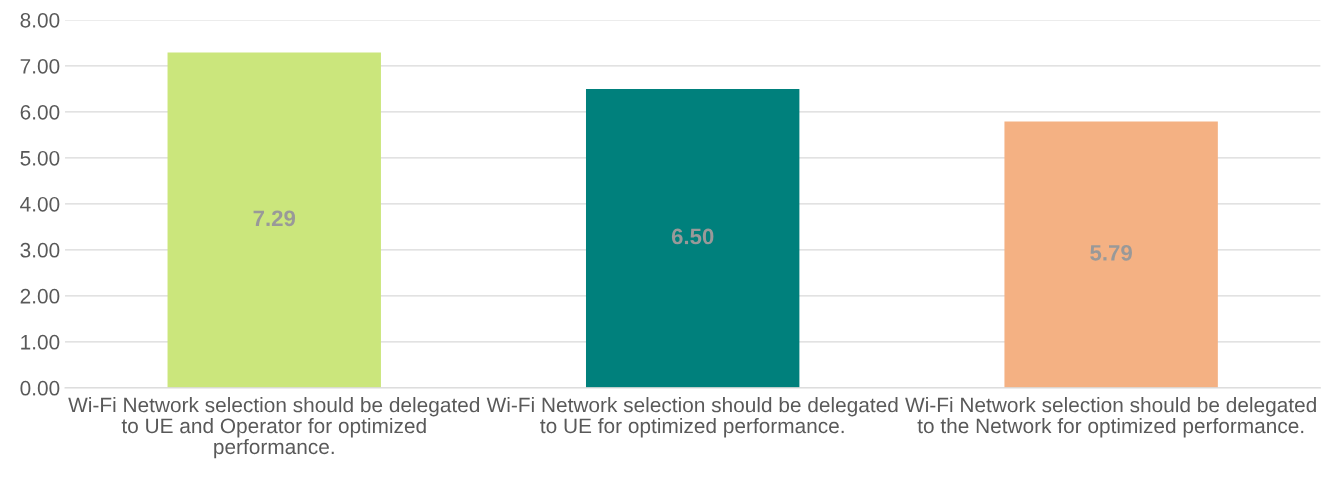  I want to click on y-tick-label: 5.00, so click(40, 158).